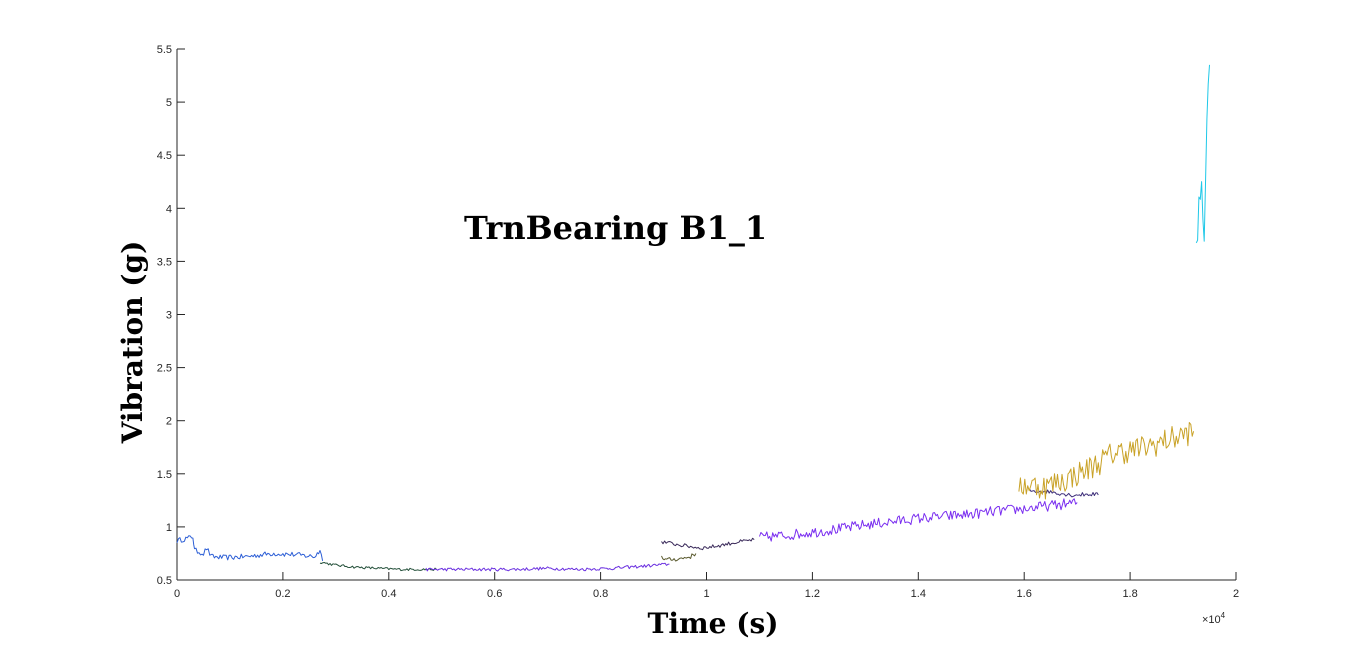 The width and height of the screenshot is (1366, 652). Describe the element at coordinates (1223, 615) in the screenshot. I see `x-axis-exponent-power: 4` at that location.